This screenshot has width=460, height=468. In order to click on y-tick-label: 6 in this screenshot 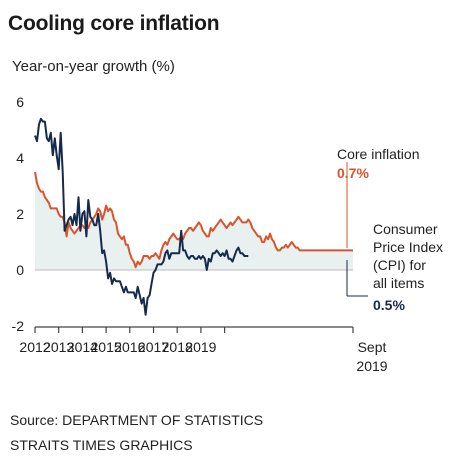, I will do `click(20, 102)`.